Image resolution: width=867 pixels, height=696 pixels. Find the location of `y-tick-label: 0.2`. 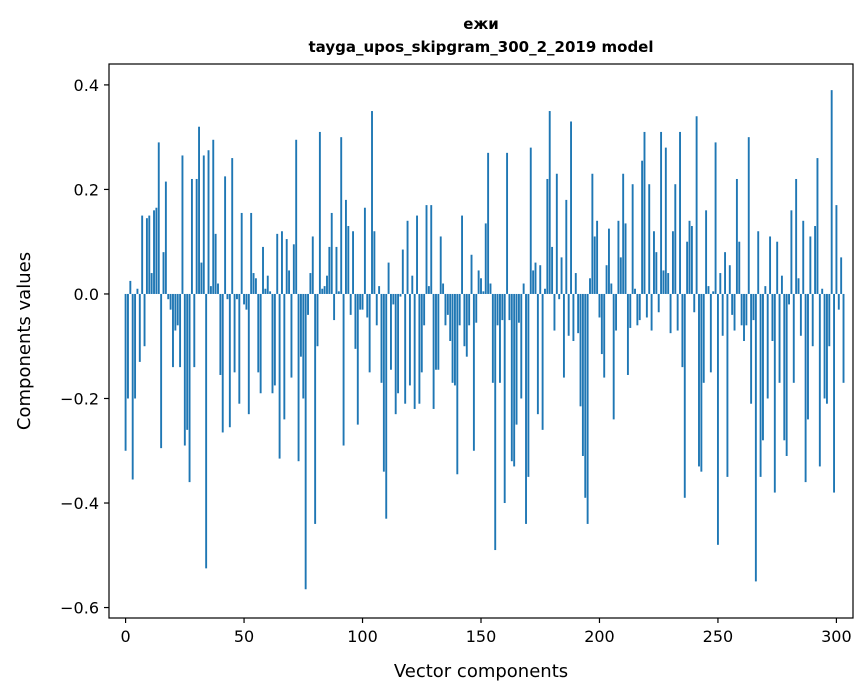

y-tick-label: 0.2 is located at coordinates (86, 189).